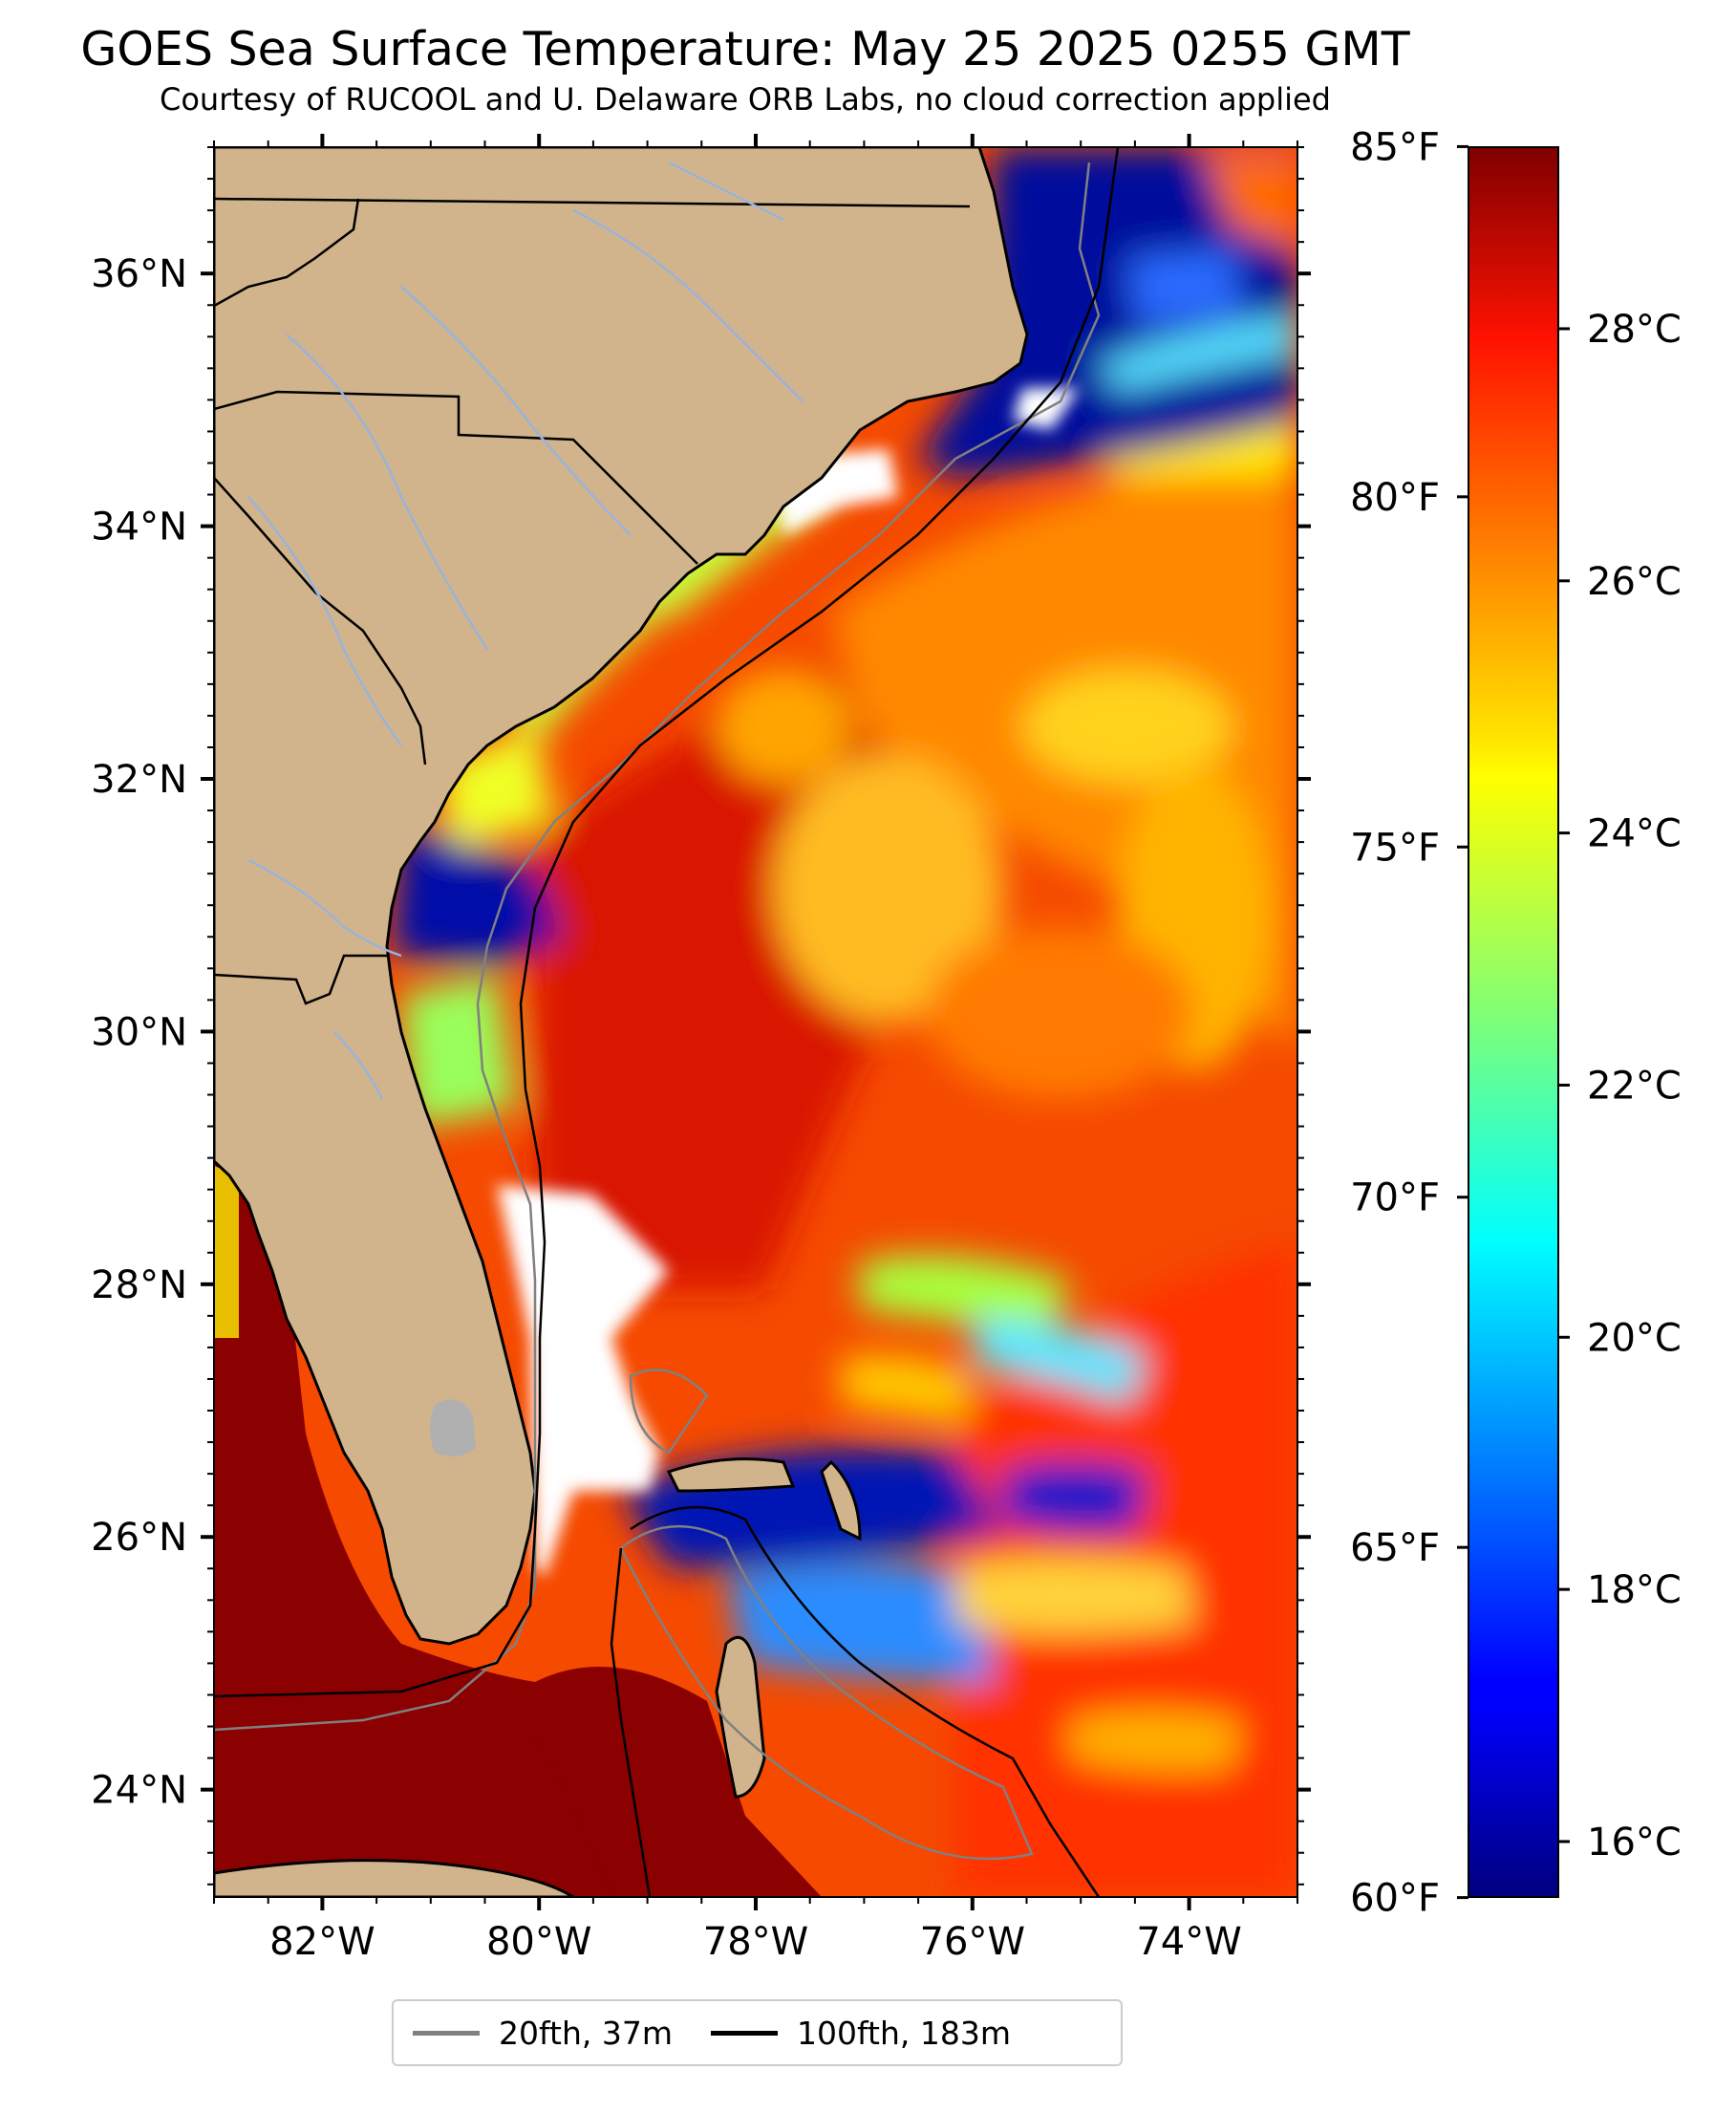 This screenshot has height=2113, width=1736. Describe the element at coordinates (1395, 848) in the screenshot. I see `colorbar-fahrenheit-label: 75°F` at that location.